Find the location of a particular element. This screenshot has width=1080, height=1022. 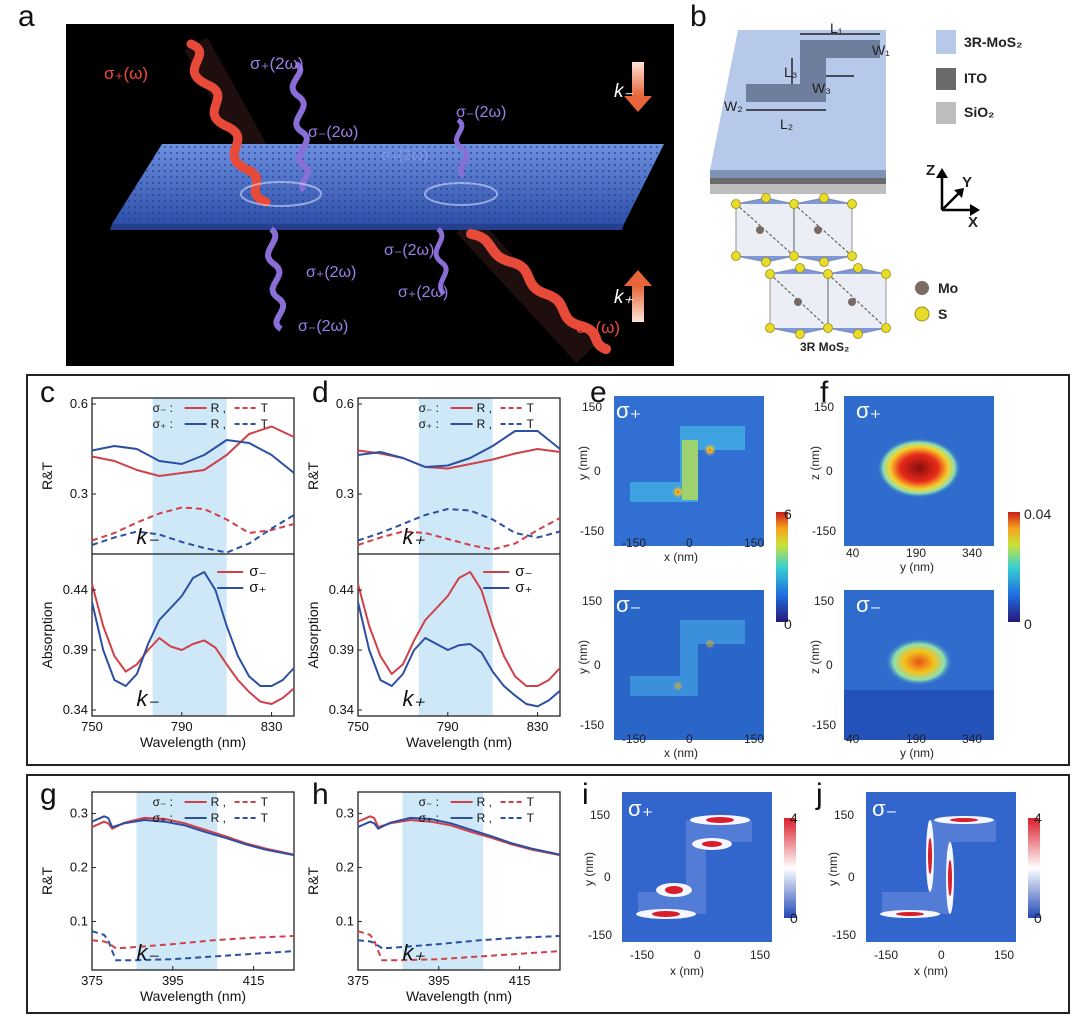

j-cbar-min: 0 is located at coordinates (1038, 918).